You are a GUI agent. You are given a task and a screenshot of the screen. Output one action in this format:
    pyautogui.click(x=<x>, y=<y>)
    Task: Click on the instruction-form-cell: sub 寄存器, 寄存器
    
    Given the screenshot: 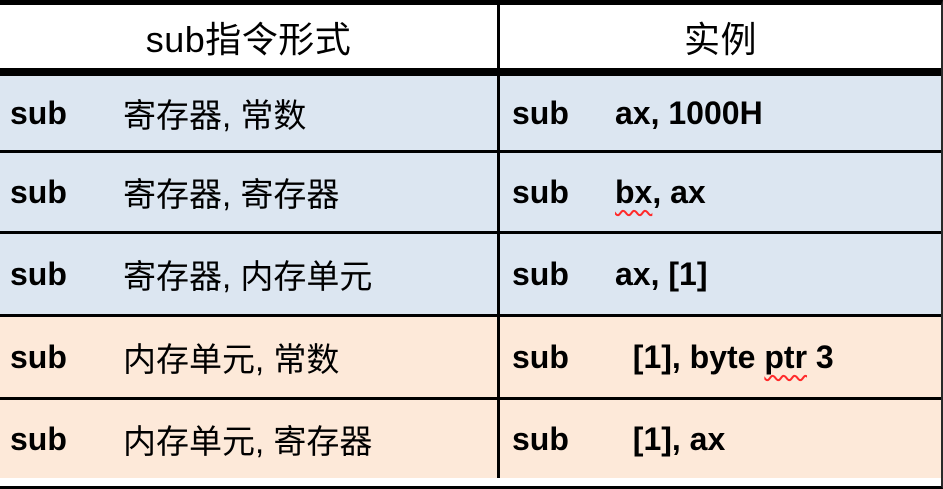 What is the action you would take?
    pyautogui.click(x=250, y=192)
    